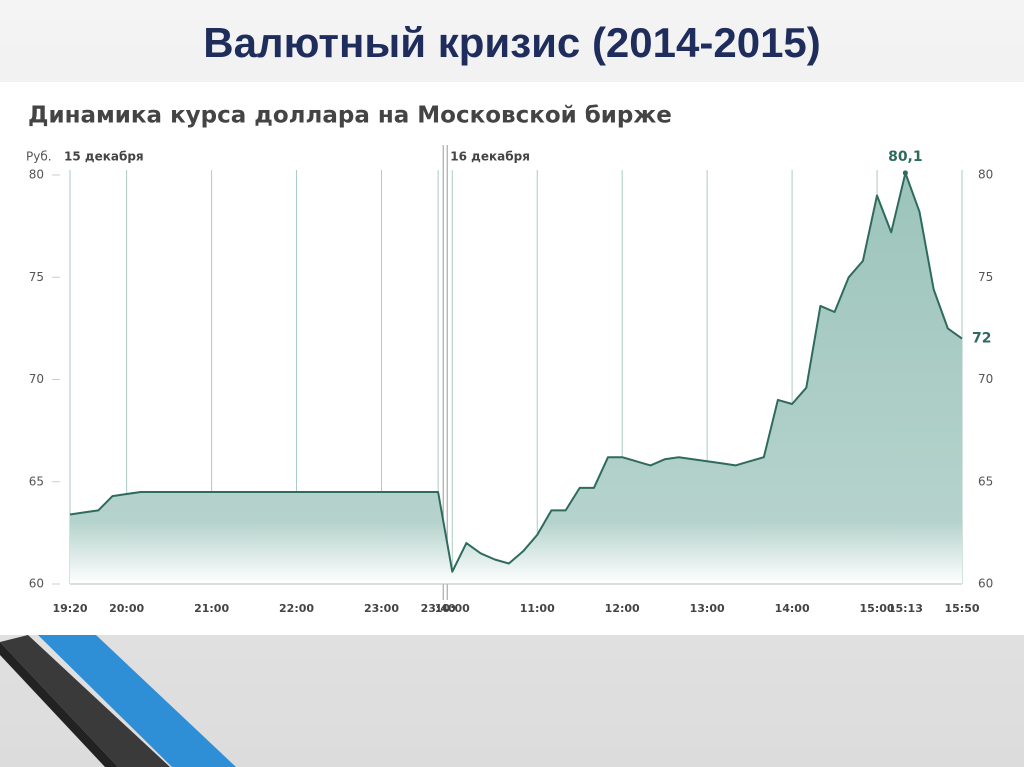  I want to click on day-label: 16 декабря, so click(490, 157).